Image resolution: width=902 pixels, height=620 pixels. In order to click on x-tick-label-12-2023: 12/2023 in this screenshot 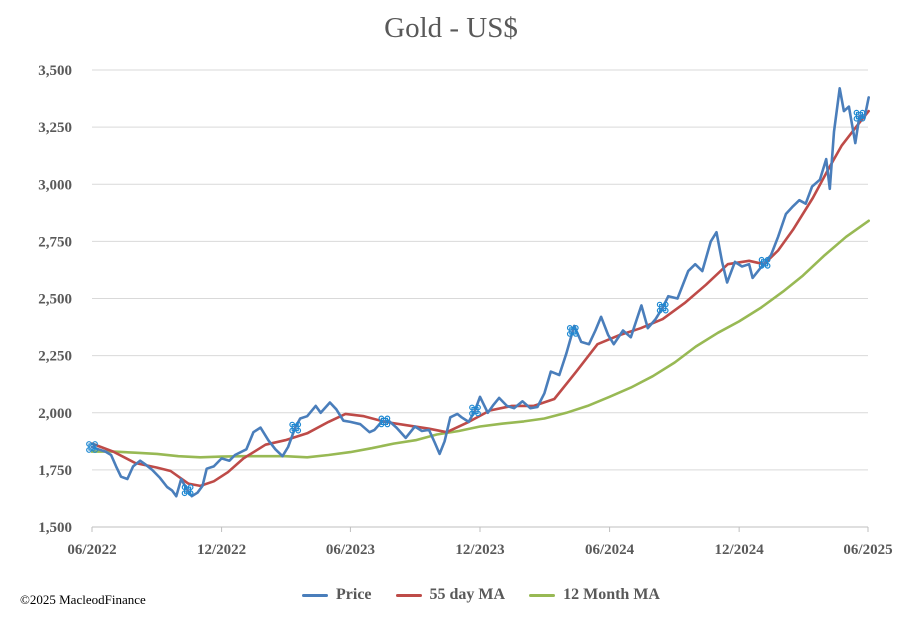, I will do `click(479, 550)`.